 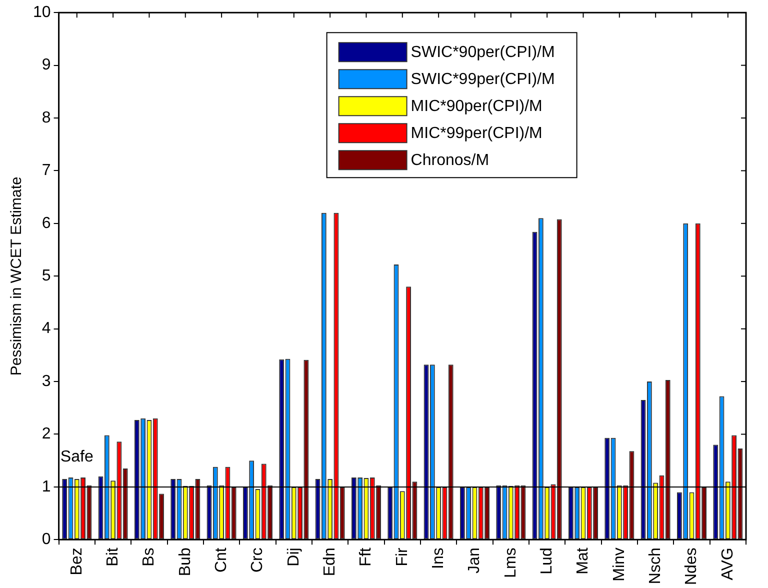 What do you see at coordinates (482, 79) in the screenshot?
I see `legend-label: SWIC*99per(CPI)/M` at bounding box center [482, 79].